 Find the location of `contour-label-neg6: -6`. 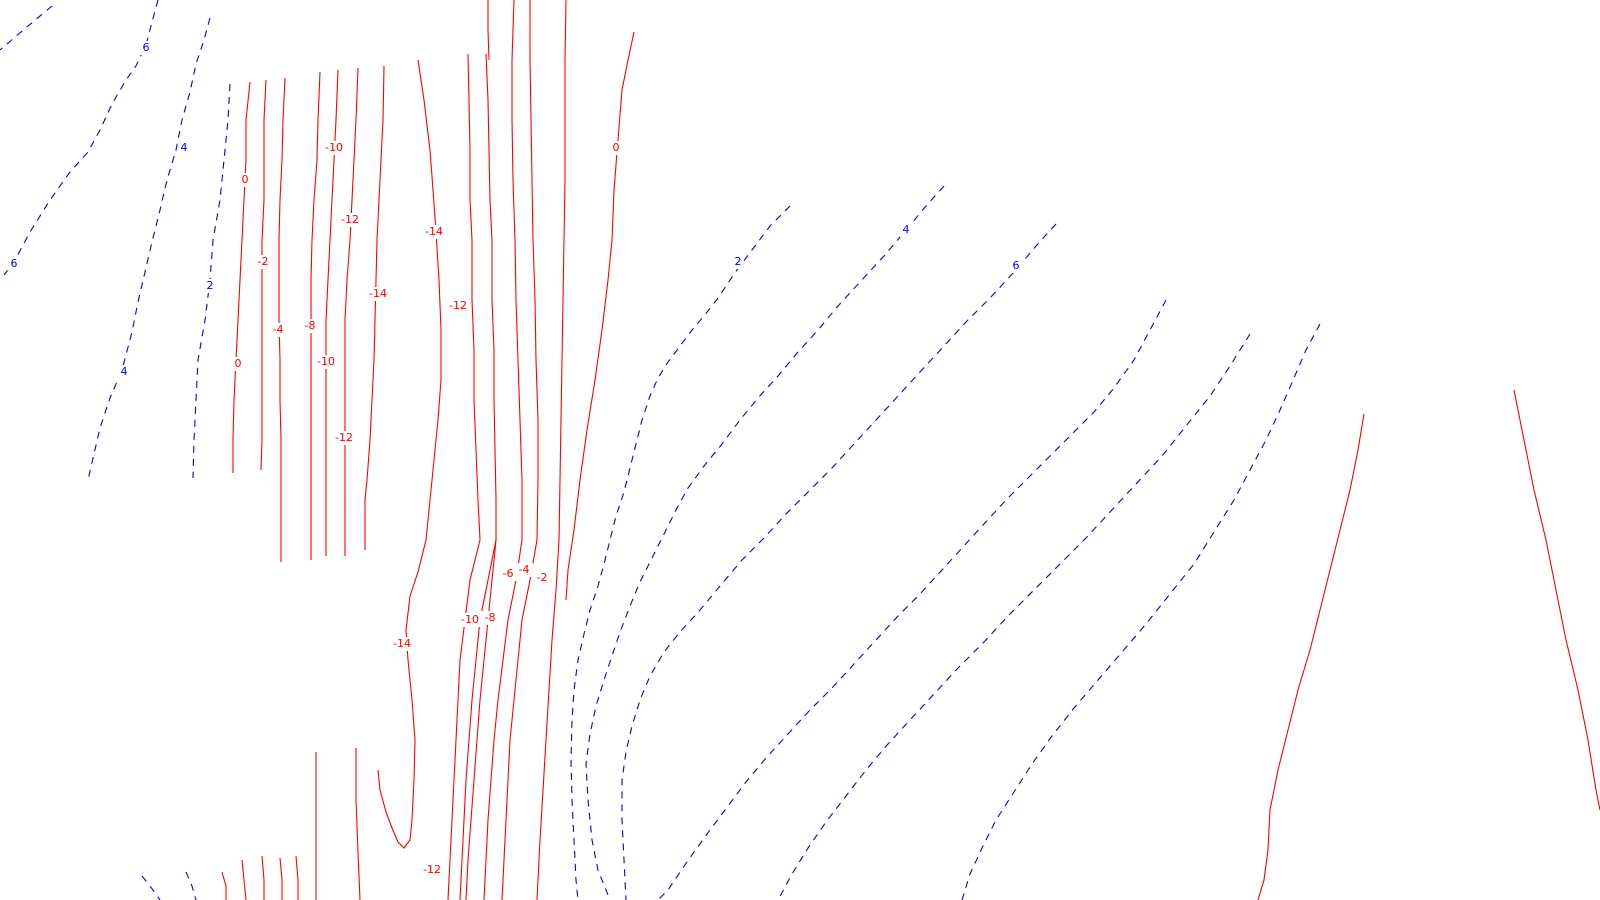

contour-label-neg6: -6 is located at coordinates (508, 573).